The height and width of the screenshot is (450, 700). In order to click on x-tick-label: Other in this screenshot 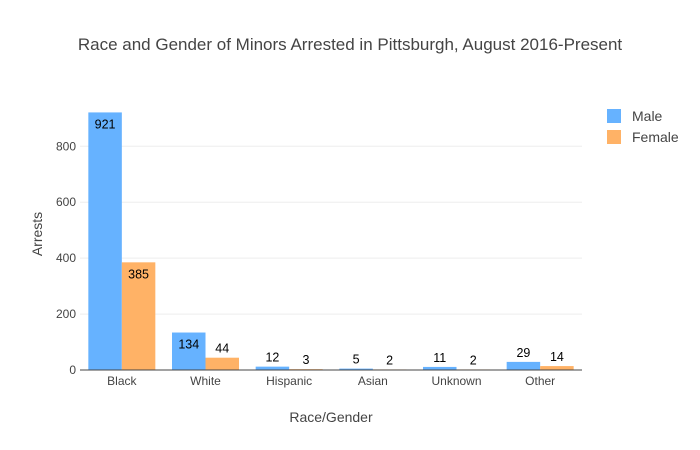, I will do `click(540, 381)`.